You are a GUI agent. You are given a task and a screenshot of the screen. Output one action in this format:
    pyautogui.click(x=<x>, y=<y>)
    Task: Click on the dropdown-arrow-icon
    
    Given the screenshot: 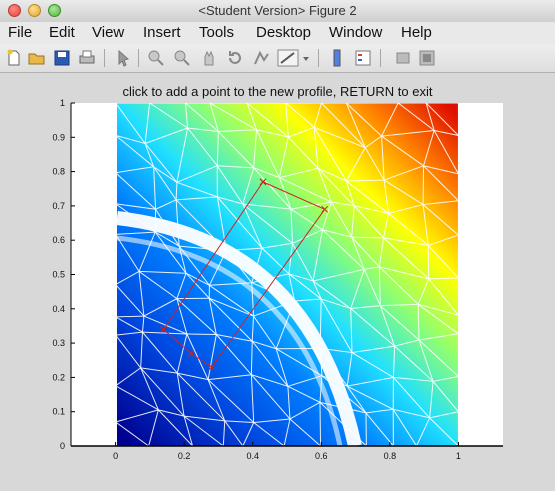 What is the action you would take?
    pyautogui.click(x=306, y=58)
    